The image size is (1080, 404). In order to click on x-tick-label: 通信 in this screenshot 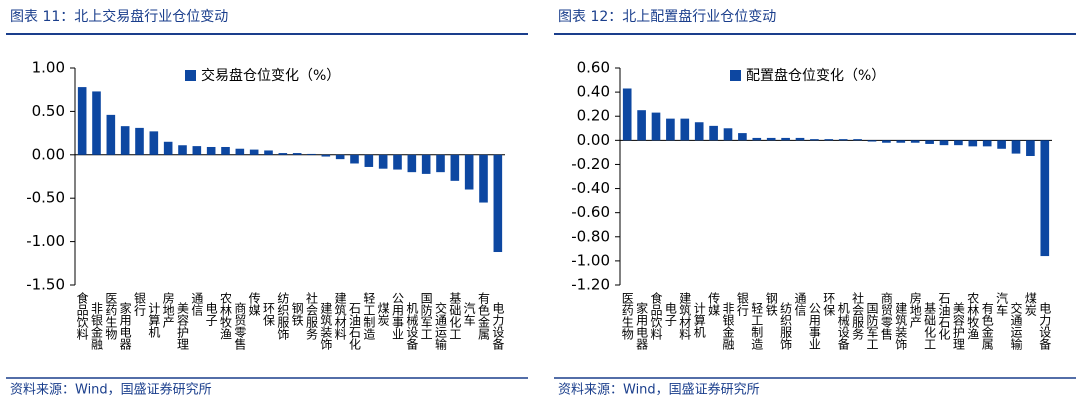, I will do `click(800, 304)`.